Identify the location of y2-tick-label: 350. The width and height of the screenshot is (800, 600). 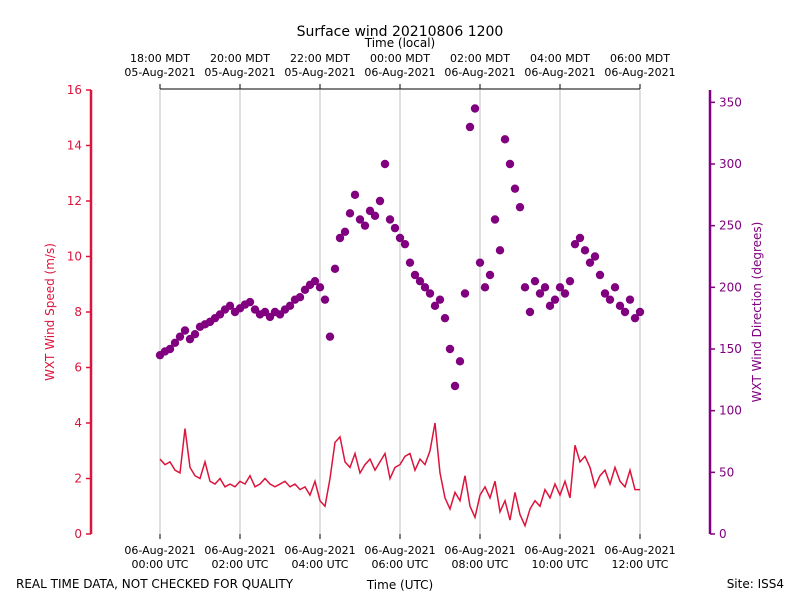
(730, 102).